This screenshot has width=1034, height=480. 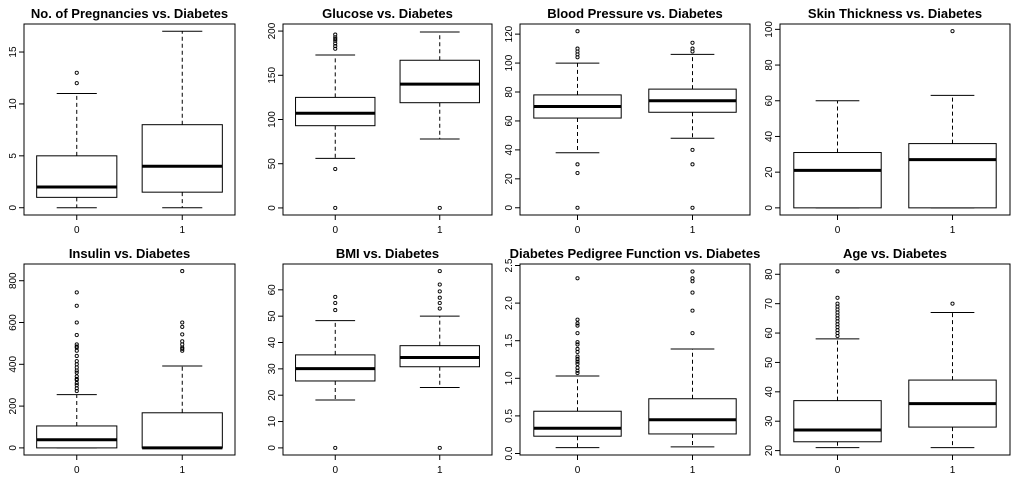 What do you see at coordinates (13, 156) in the screenshot?
I see `y-tick-label: 5` at bounding box center [13, 156].